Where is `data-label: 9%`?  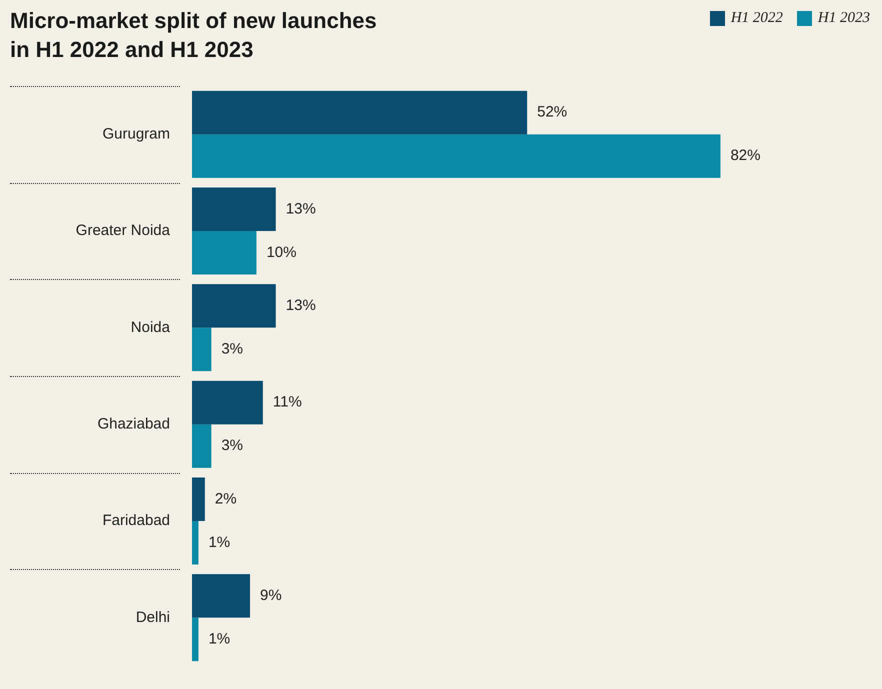 data-label: 9% is located at coordinates (271, 595).